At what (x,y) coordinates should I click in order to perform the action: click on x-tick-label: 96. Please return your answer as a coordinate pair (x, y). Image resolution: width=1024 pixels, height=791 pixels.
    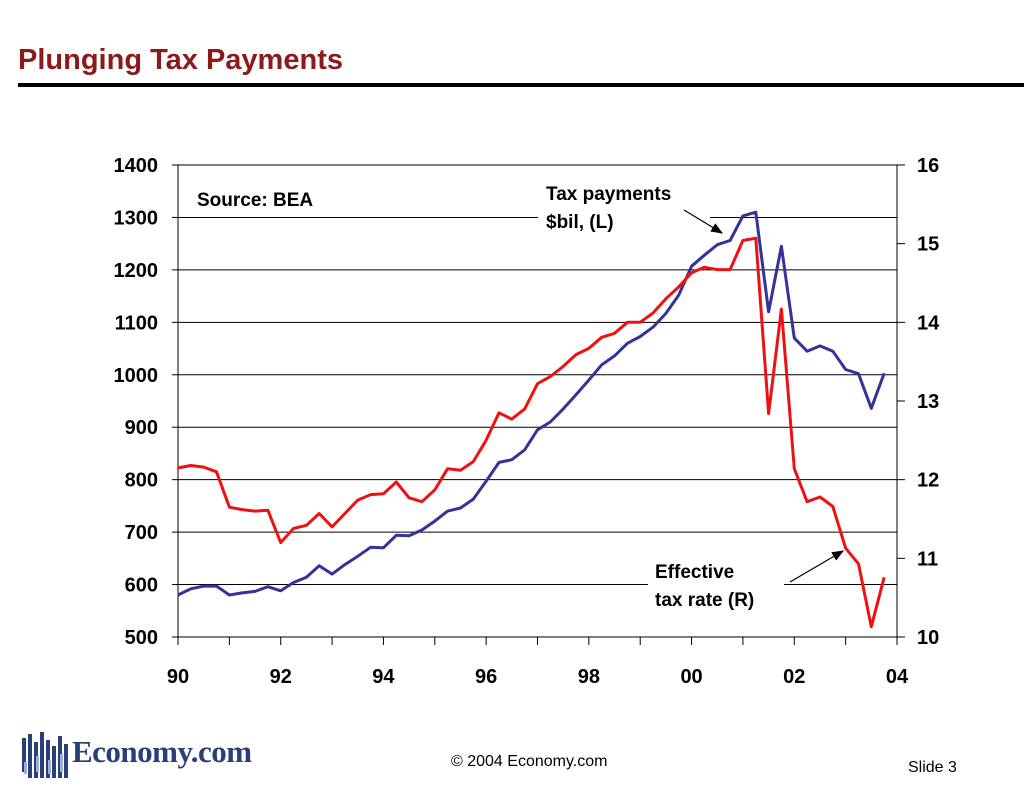
    Looking at the image, I should click on (486, 677).